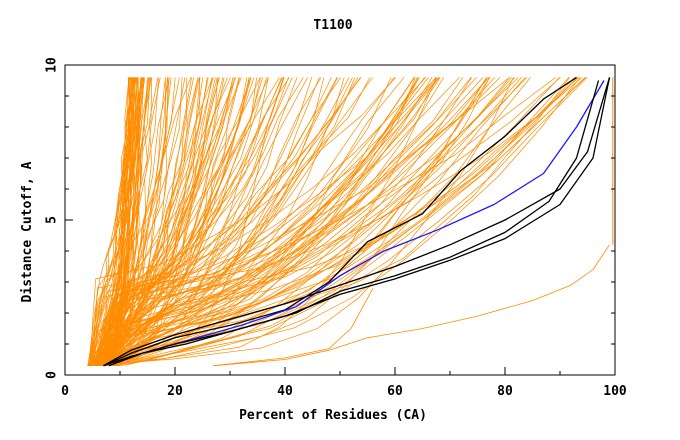 This screenshot has width=680, height=440. What do you see at coordinates (52, 65) in the screenshot?
I see `y-tick-label: 10` at bounding box center [52, 65].